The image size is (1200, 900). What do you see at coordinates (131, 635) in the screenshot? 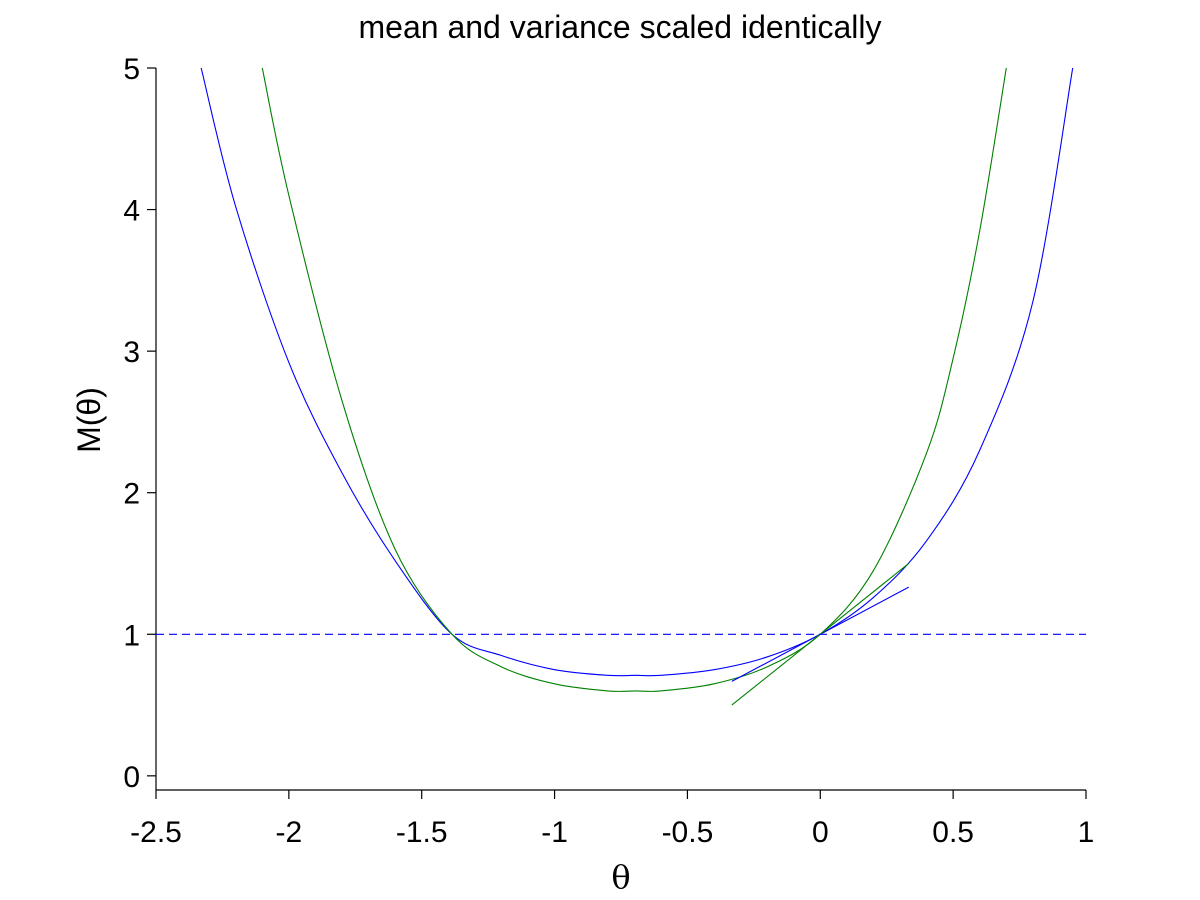
I see `y-tick-label: 1` at bounding box center [131, 635].